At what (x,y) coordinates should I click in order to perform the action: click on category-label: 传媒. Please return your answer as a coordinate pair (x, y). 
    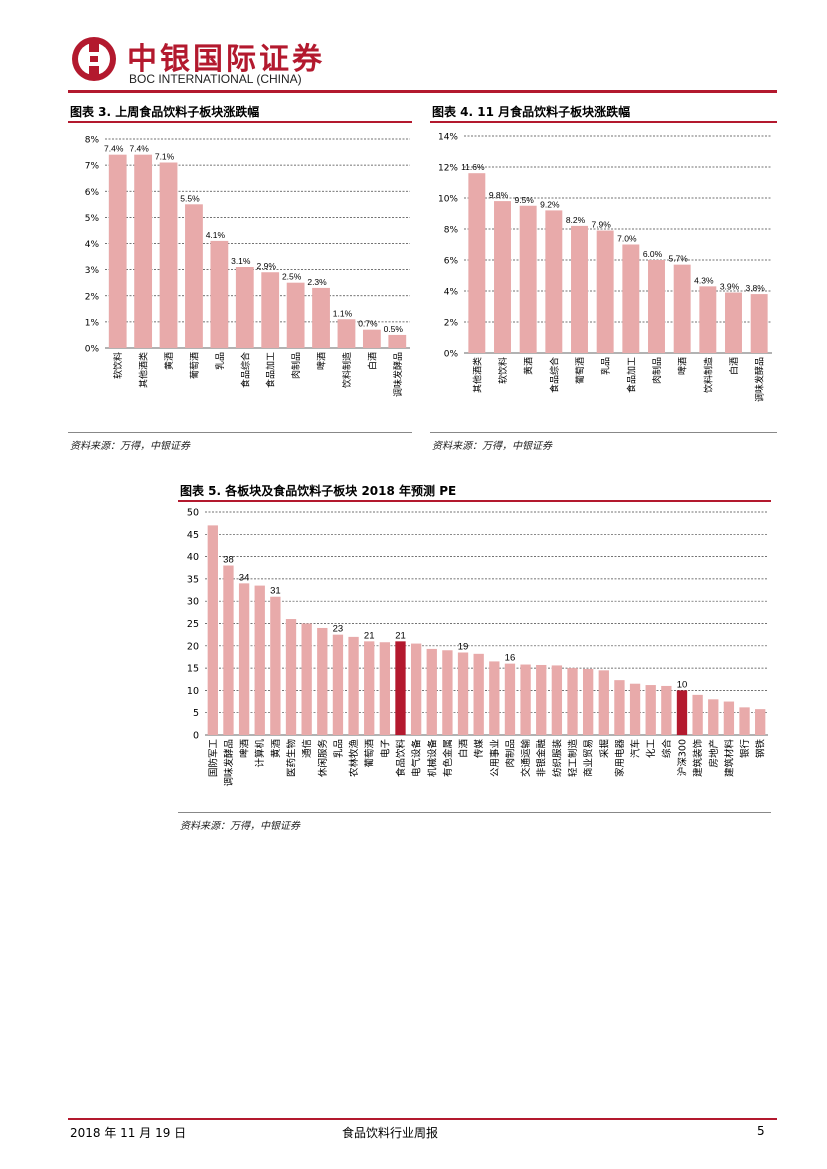
    Looking at the image, I should click on (479, 749).